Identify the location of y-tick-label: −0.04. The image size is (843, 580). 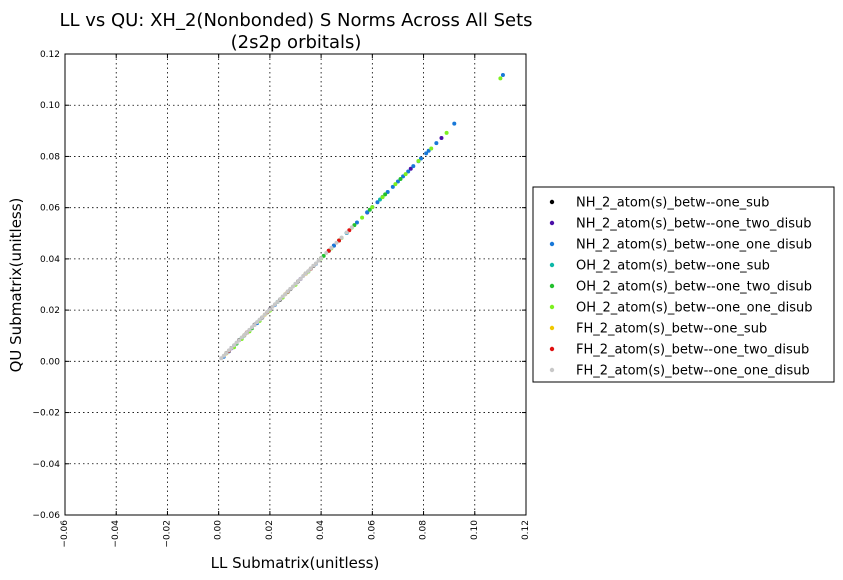
(46, 465).